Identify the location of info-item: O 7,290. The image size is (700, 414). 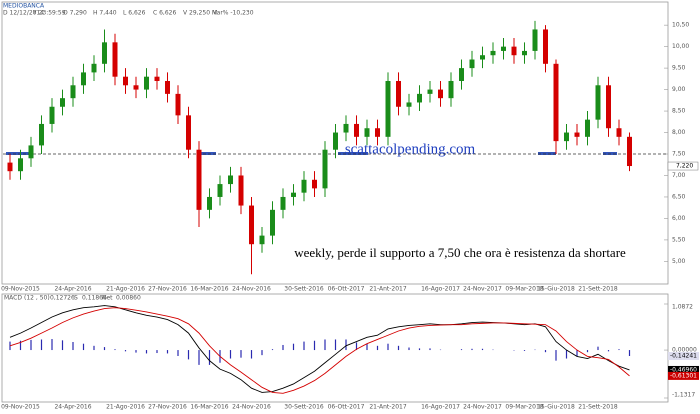
(75, 13).